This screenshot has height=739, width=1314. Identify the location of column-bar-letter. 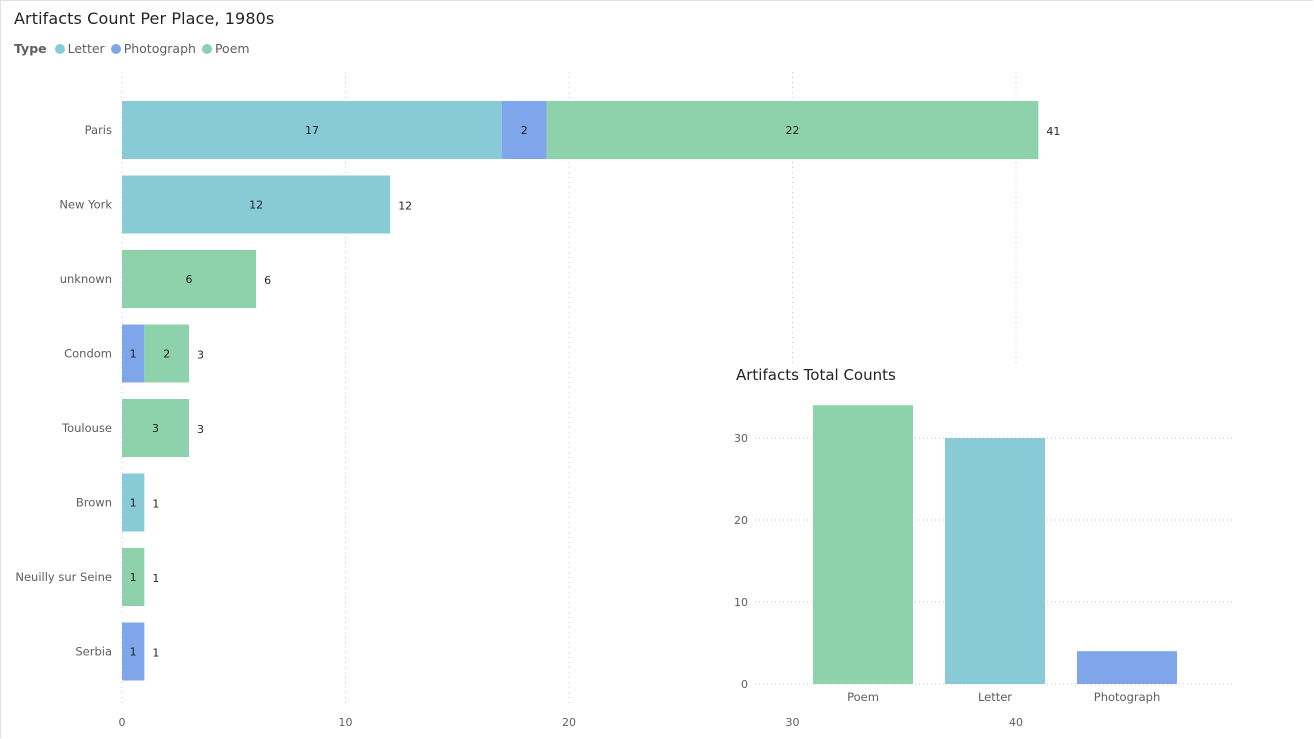
(995, 561).